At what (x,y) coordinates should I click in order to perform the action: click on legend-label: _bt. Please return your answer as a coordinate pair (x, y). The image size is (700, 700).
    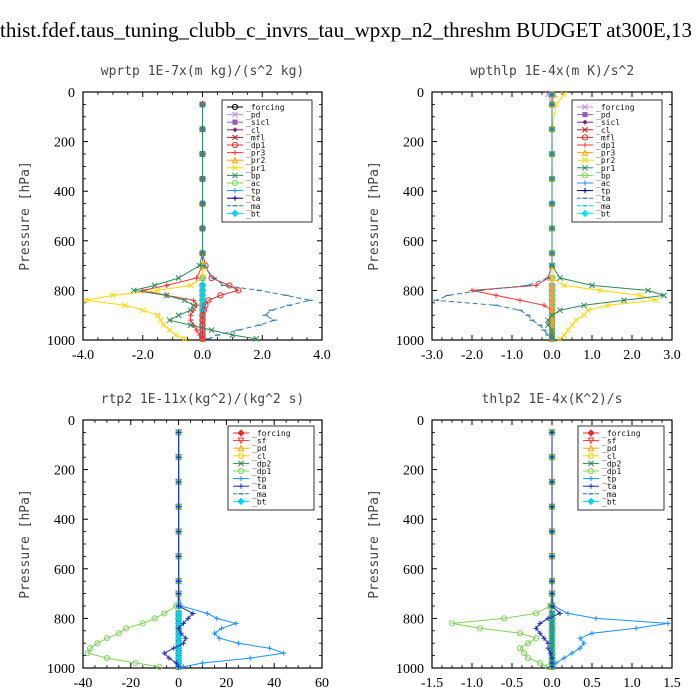
    Looking at the image, I should click on (603, 213).